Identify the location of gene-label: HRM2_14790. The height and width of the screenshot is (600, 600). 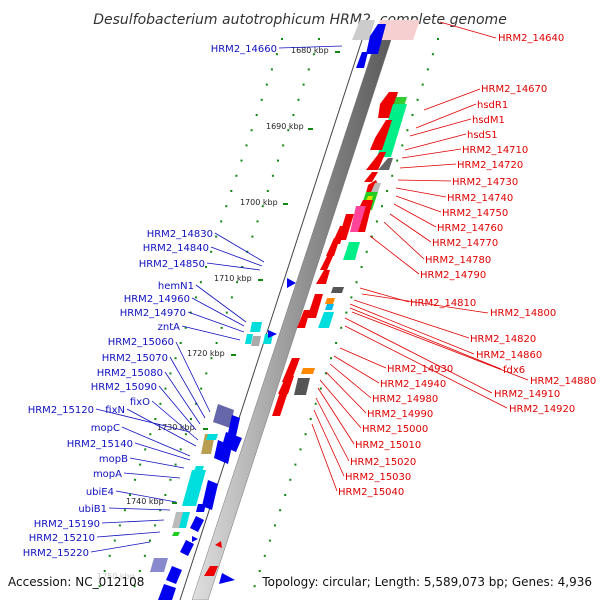
(453, 275).